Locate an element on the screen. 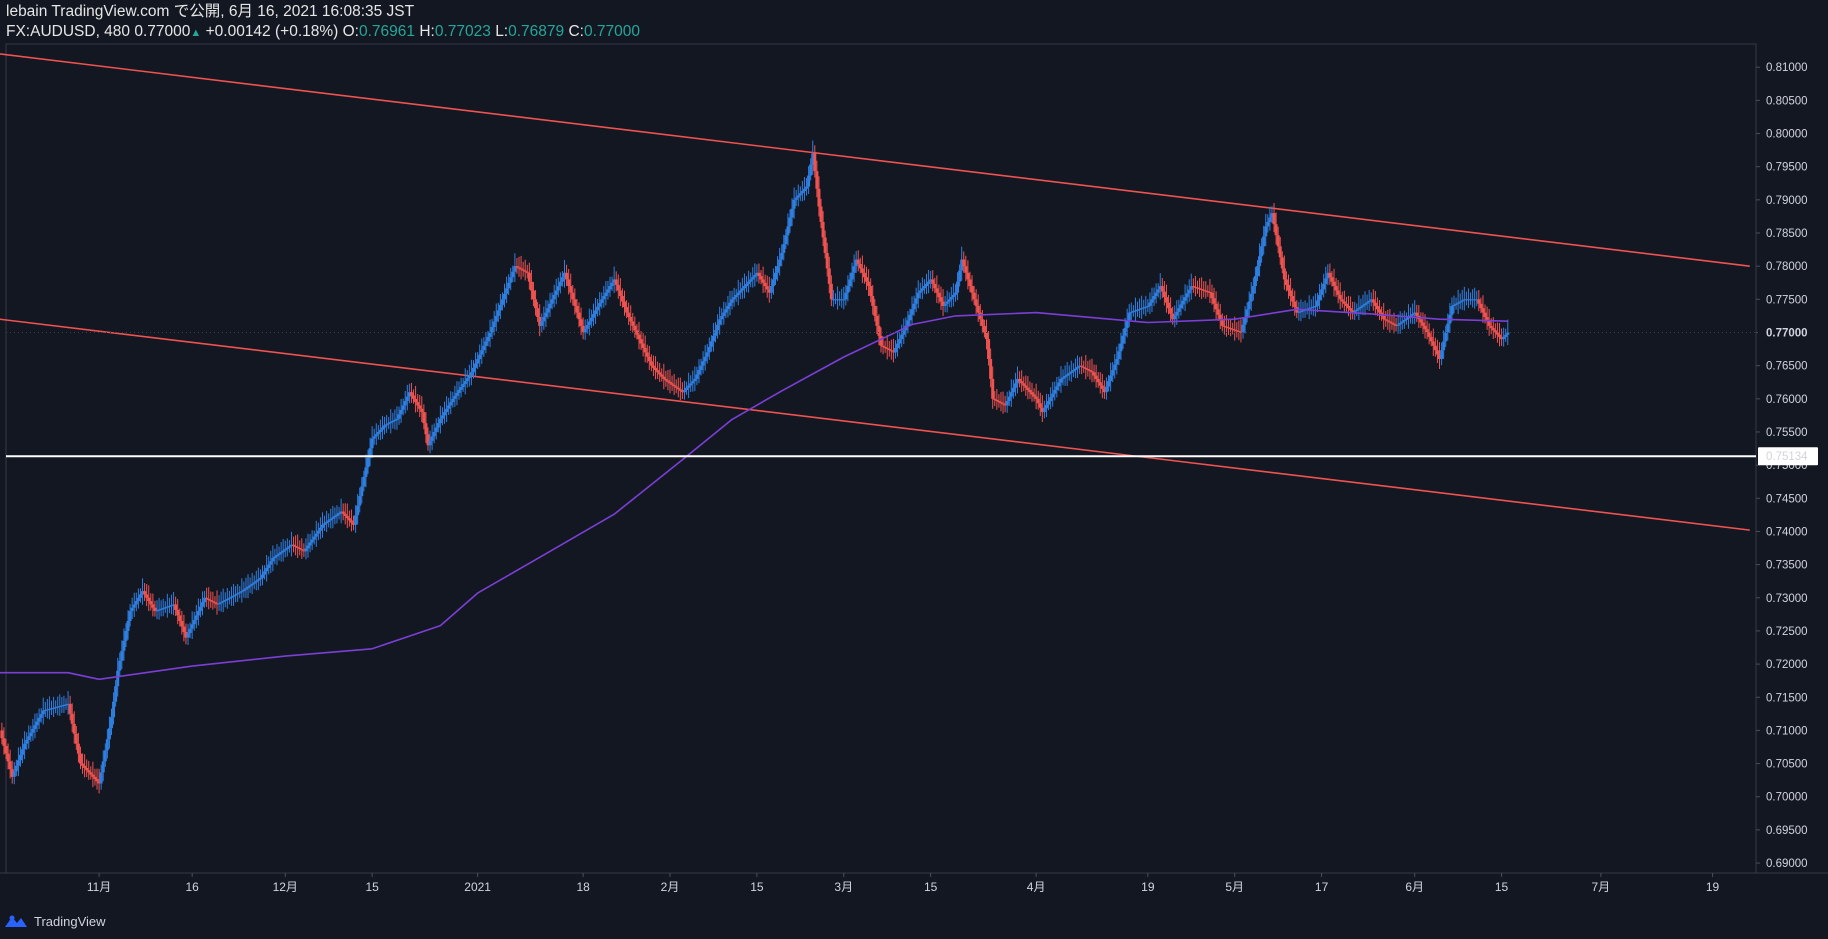 This screenshot has width=1828, height=939. price-tick-label: 0.81000 is located at coordinates (1787, 68).